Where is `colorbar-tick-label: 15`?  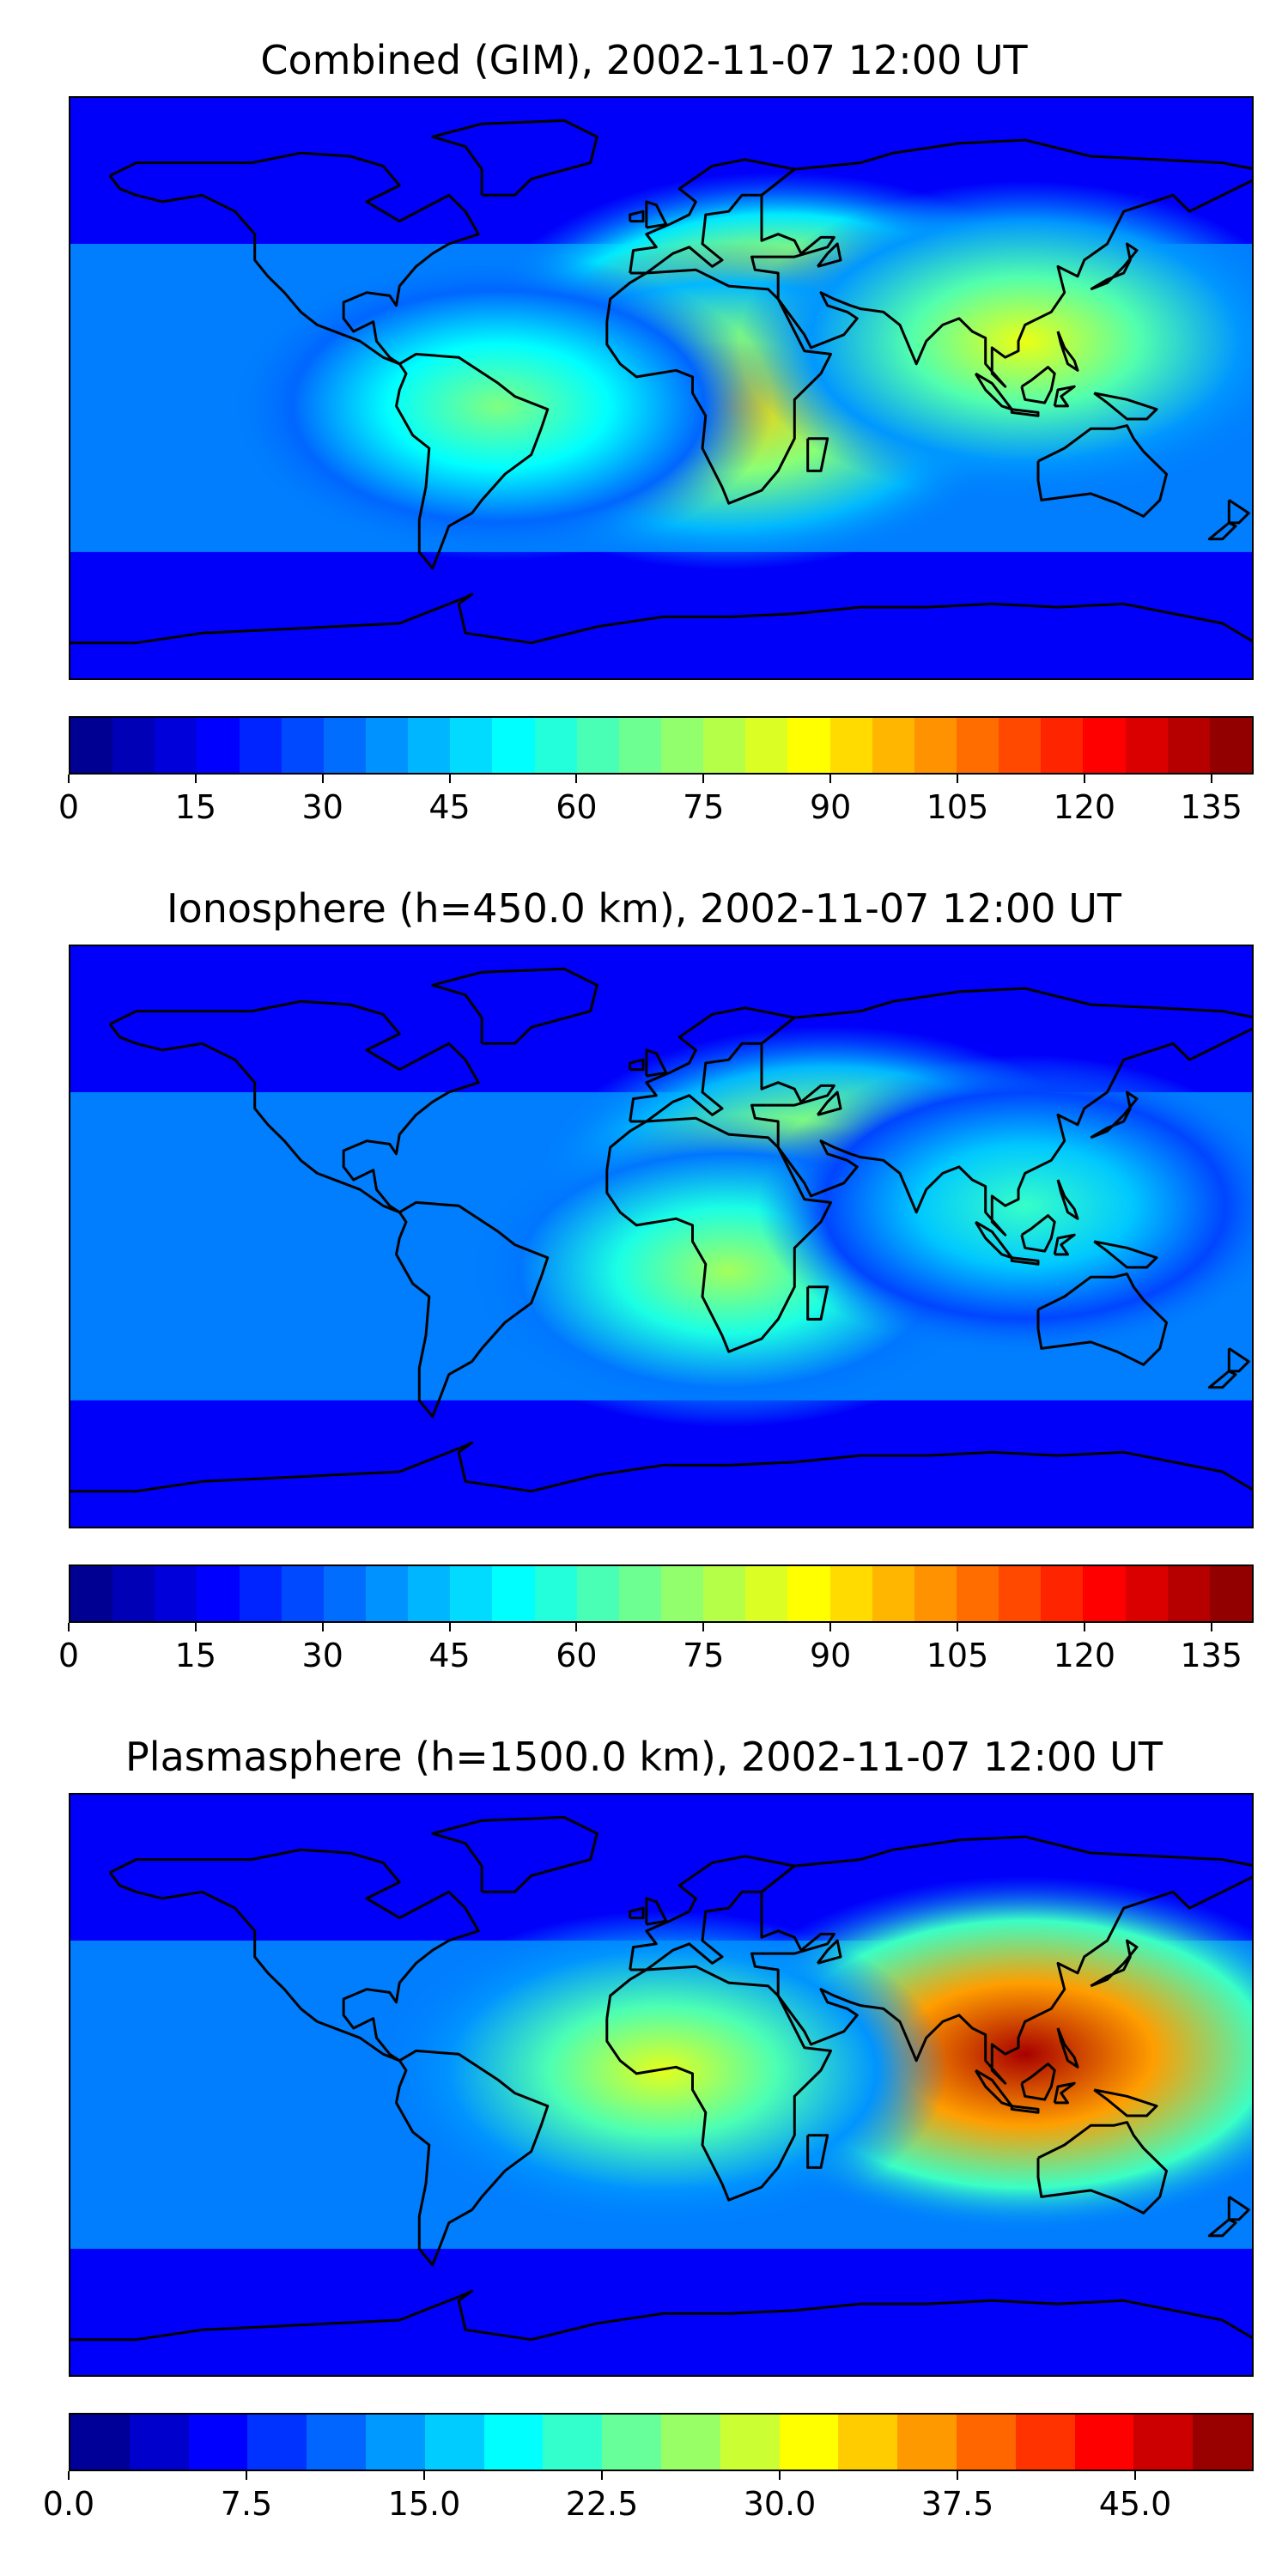 colorbar-tick-label: 15 is located at coordinates (196, 1656).